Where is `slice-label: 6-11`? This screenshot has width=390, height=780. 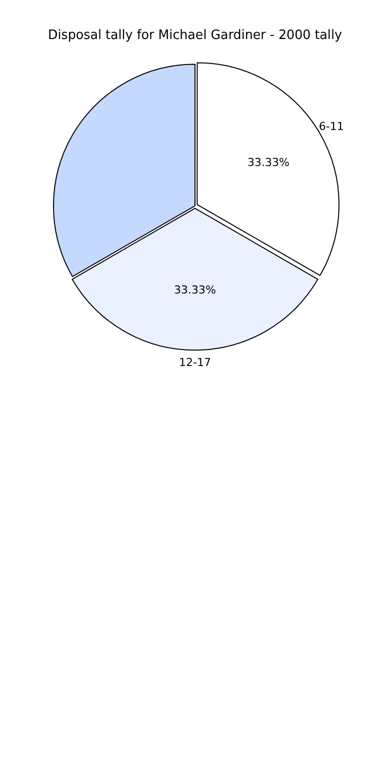 slice-label: 6-11 is located at coordinates (331, 126).